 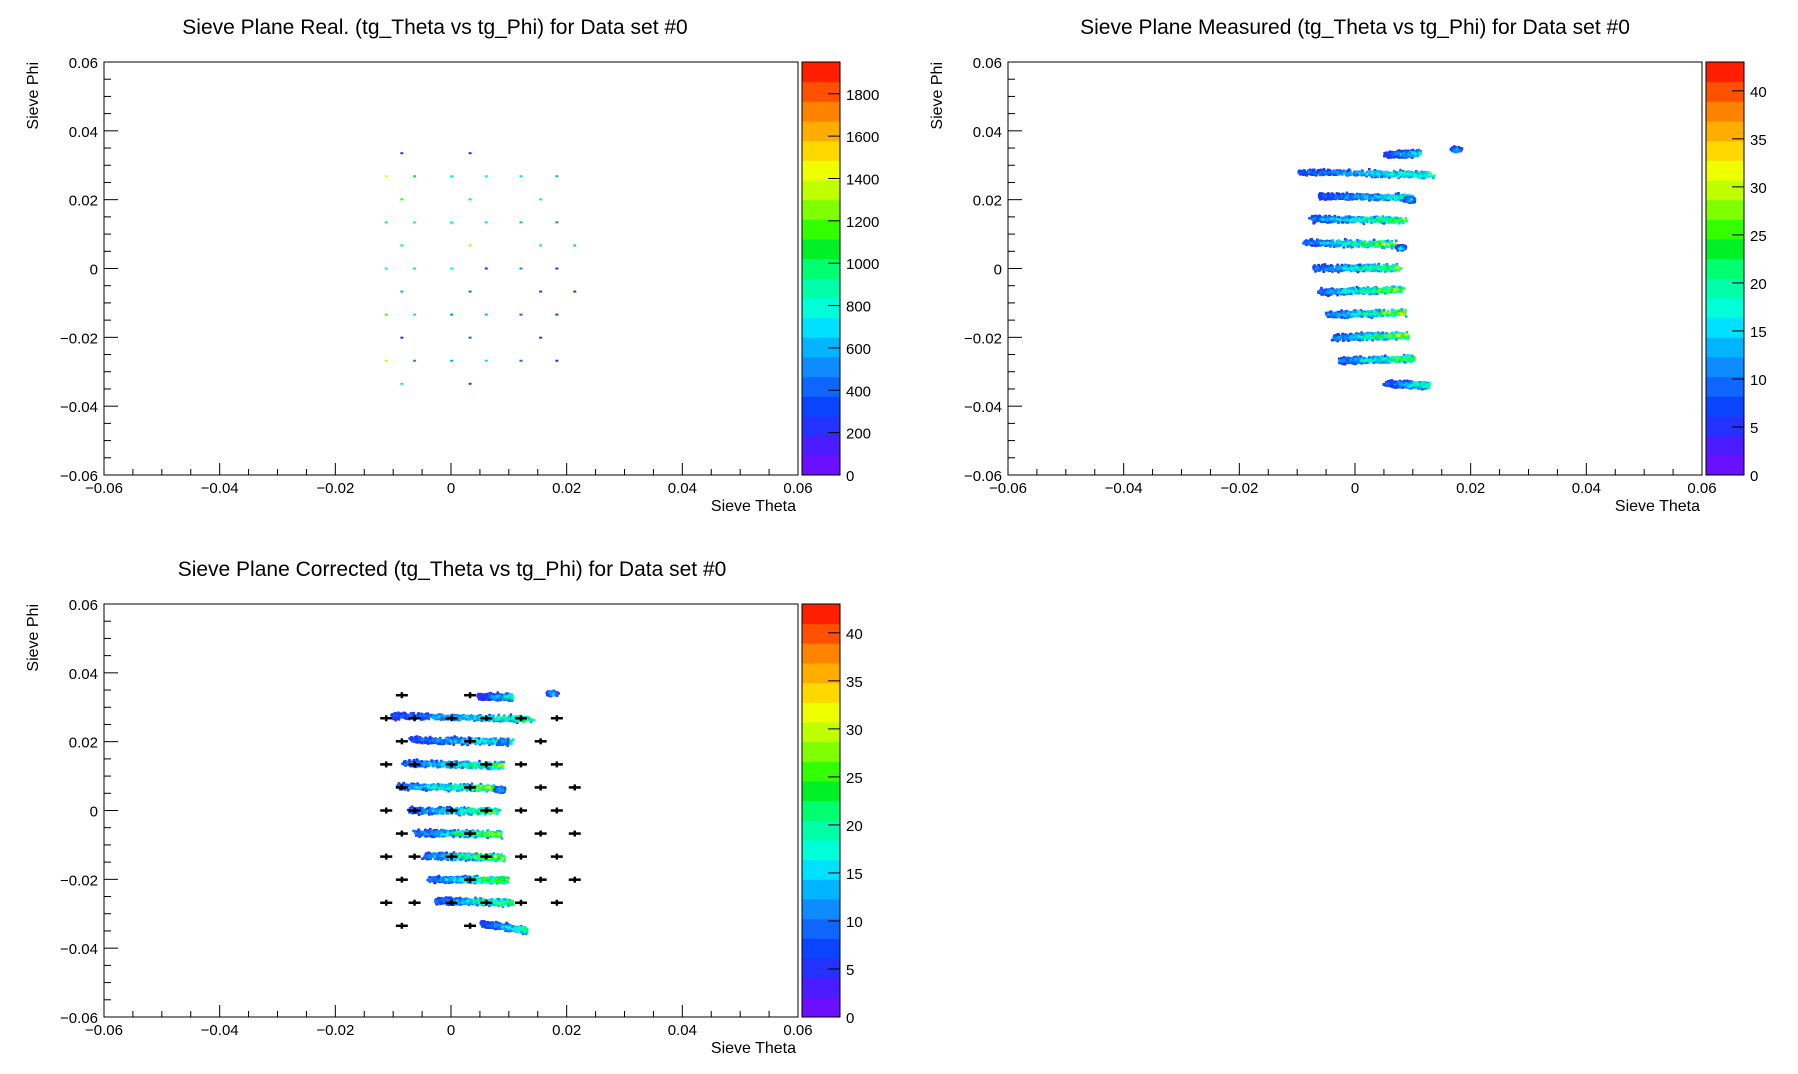 I want to click on y-tick-label: −0.02, so click(x=79, y=338).